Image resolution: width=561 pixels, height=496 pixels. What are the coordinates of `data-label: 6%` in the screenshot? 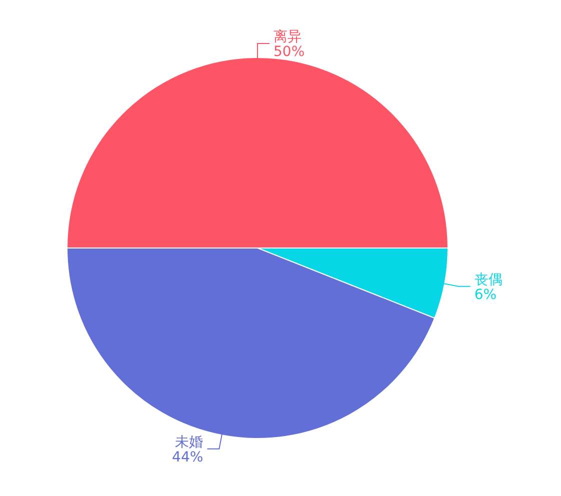 It's located at (485, 294).